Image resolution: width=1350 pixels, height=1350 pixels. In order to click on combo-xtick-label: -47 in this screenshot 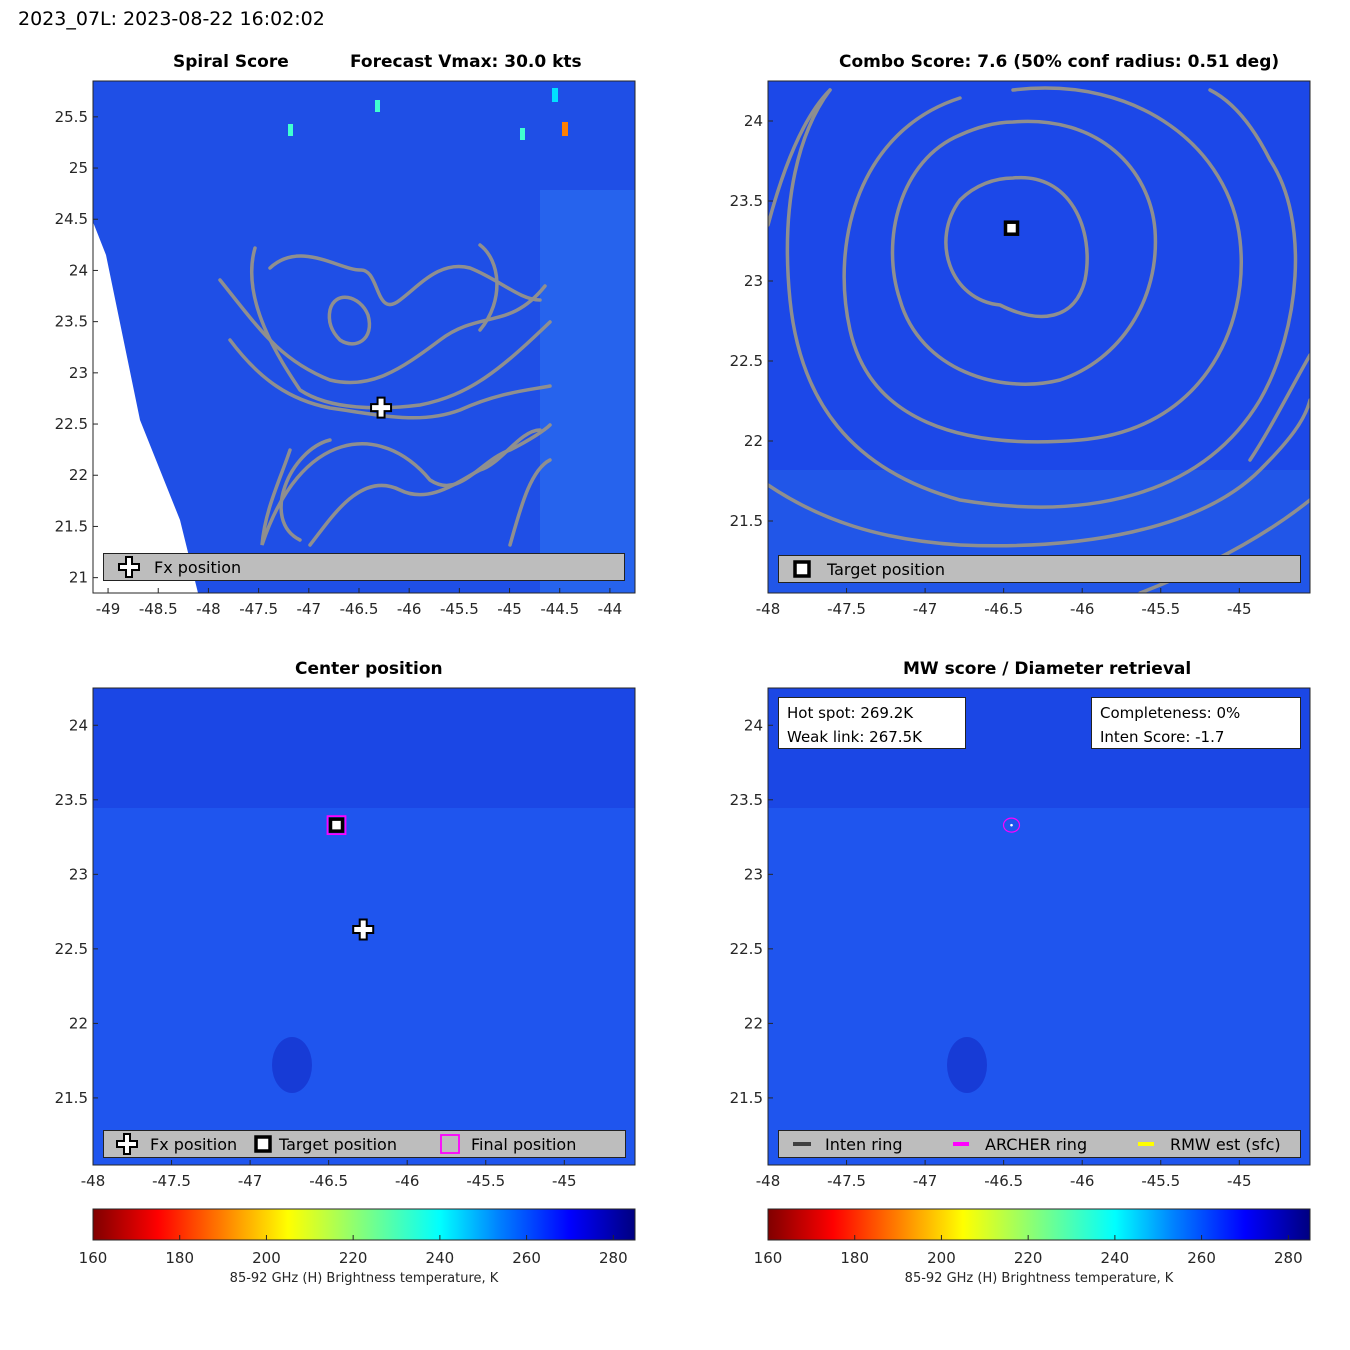, I will do `click(925, 609)`.